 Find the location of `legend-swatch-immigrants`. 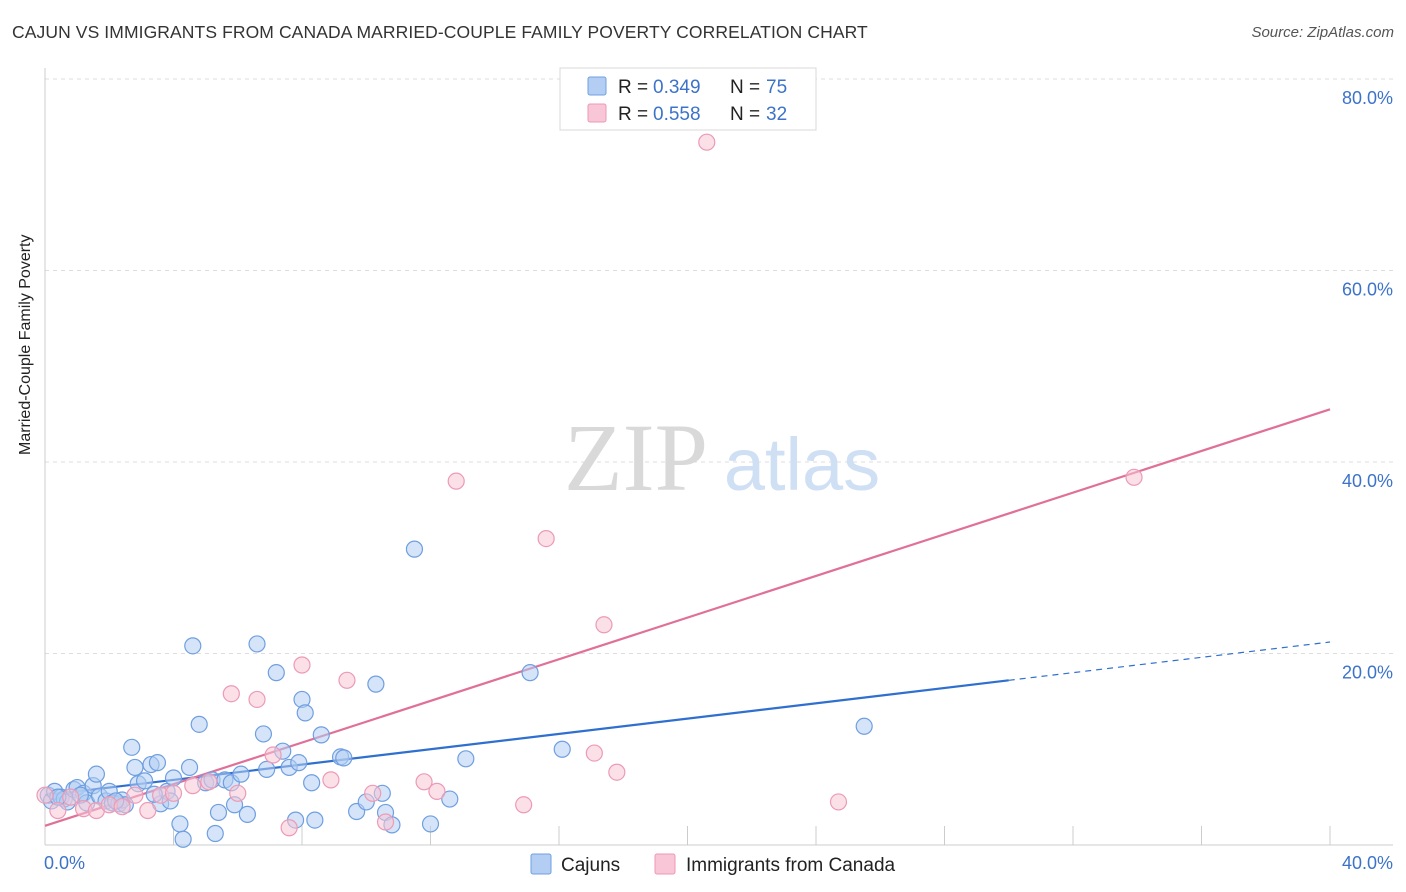

legend-swatch-immigrants is located at coordinates (597, 113).